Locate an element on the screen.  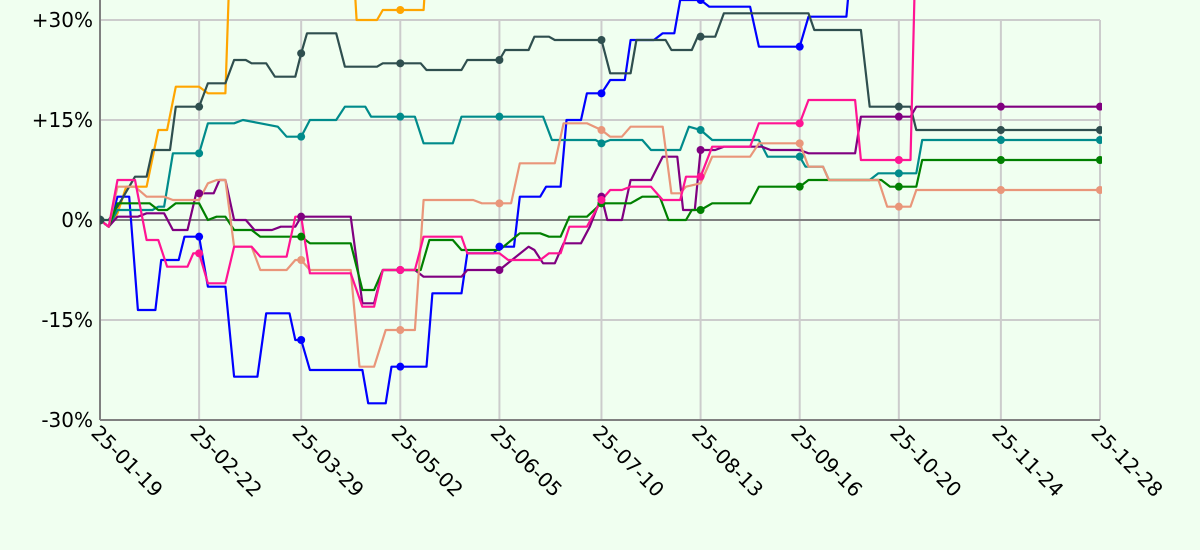
x-tick-label: 25-09-16 is located at coordinates (826, 461).